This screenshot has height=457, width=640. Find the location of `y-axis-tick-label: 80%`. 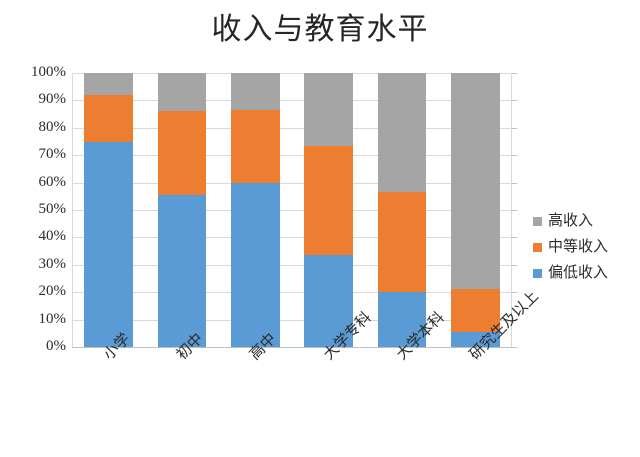

y-axis-tick-label: 80% is located at coordinates (52, 126).